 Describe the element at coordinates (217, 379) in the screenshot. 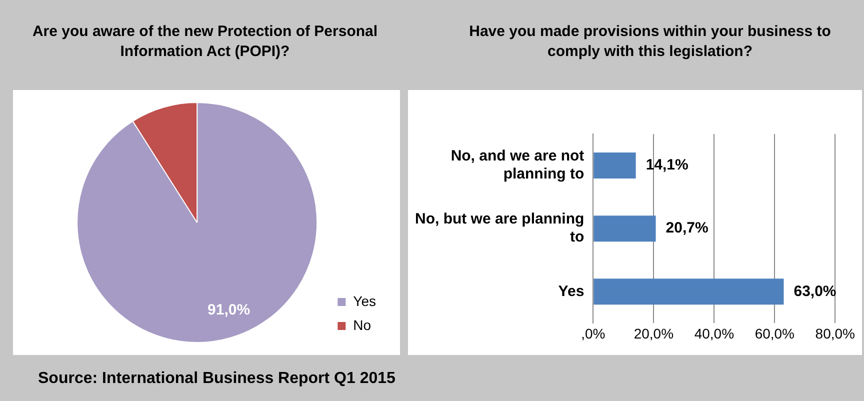

I see `source-note: Source: International Business Report Q1 2015` at that location.